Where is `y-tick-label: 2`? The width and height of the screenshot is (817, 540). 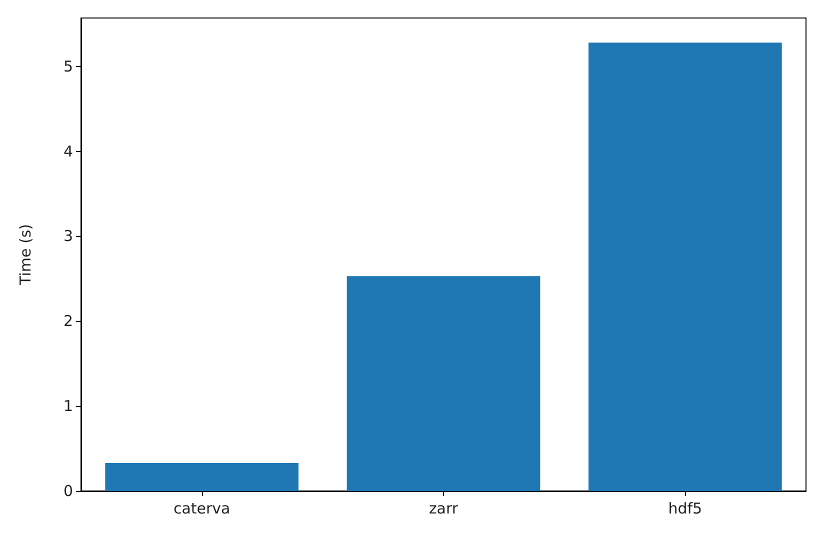
y-tick-label: 2 is located at coordinates (68, 321).